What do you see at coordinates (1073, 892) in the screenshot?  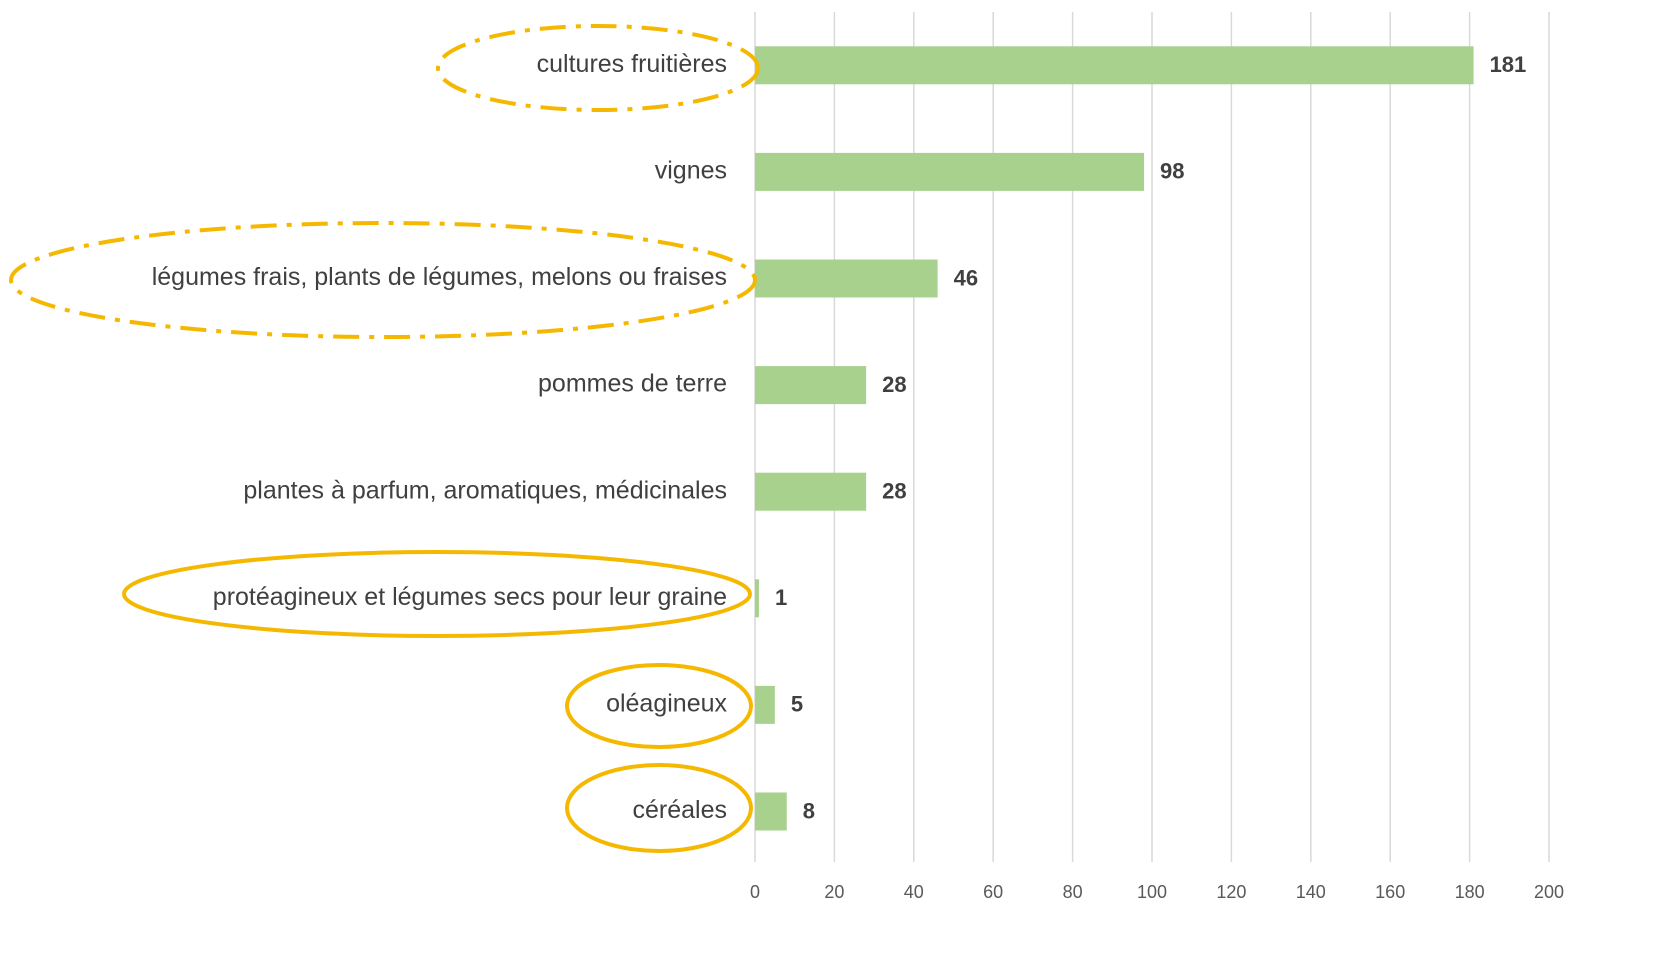 I see `x-tick-label: 80` at bounding box center [1073, 892].